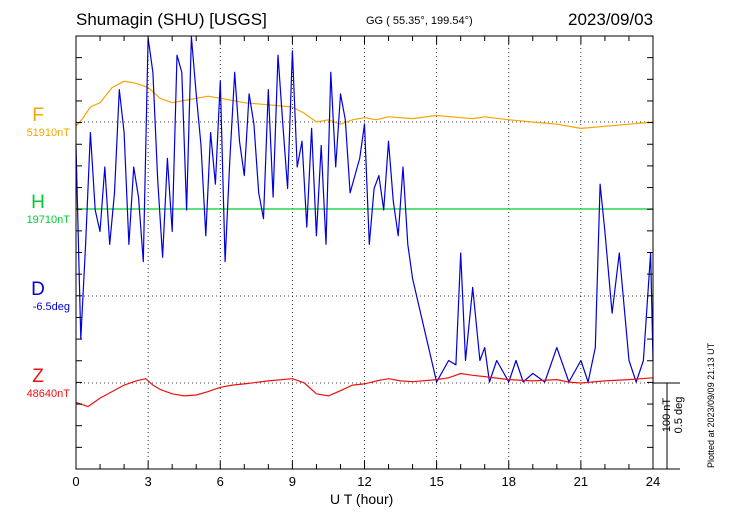 The image size is (730, 520). I want to click on component-baseline: -6.5deg, so click(51, 307).